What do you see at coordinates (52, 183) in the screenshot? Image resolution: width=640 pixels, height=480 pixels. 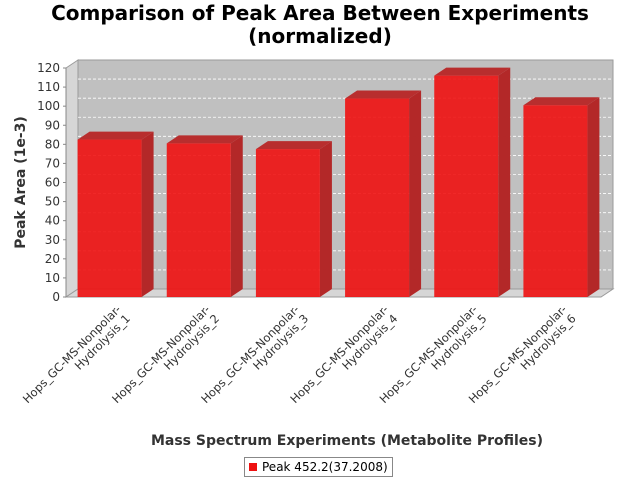 I see `y-tick-label: 60` at bounding box center [52, 183].